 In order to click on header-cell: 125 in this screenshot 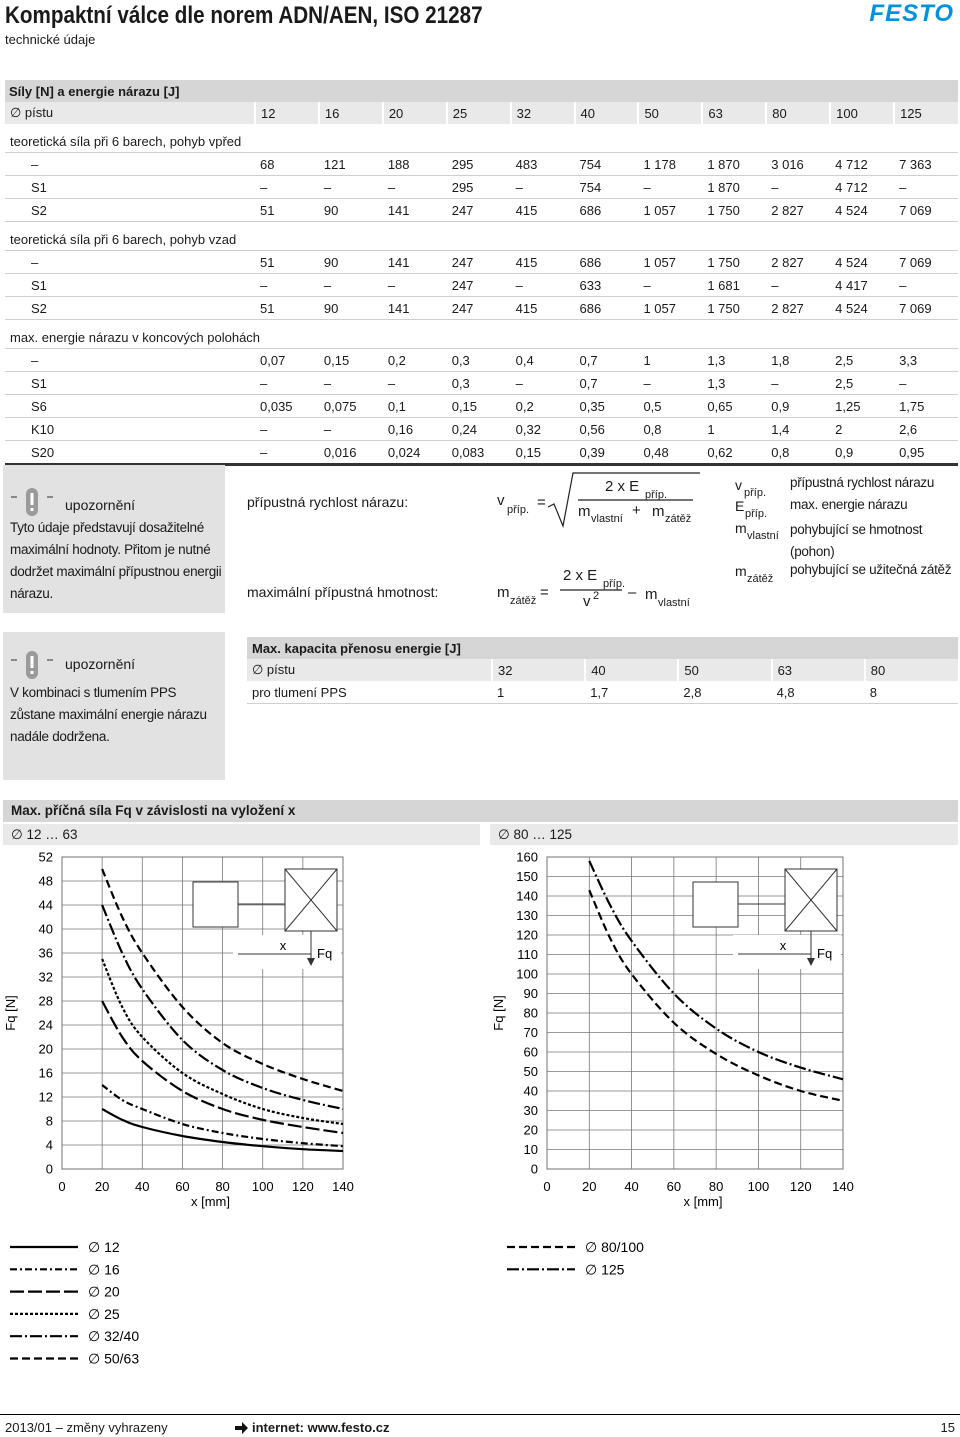, I will do `click(925, 113)`.